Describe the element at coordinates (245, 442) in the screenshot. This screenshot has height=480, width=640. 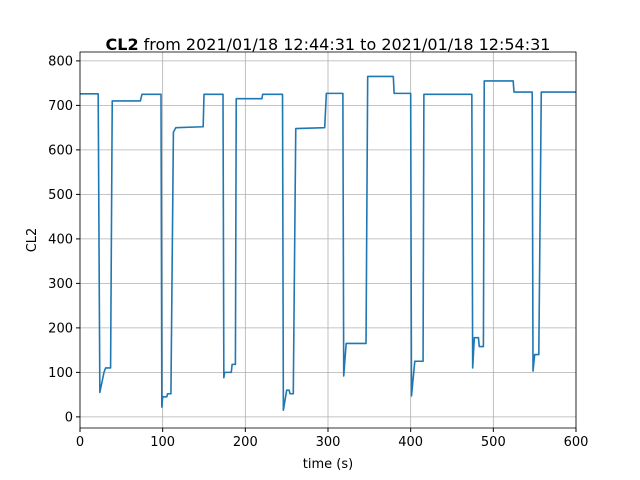
I see `x-tick-label: 200` at that location.